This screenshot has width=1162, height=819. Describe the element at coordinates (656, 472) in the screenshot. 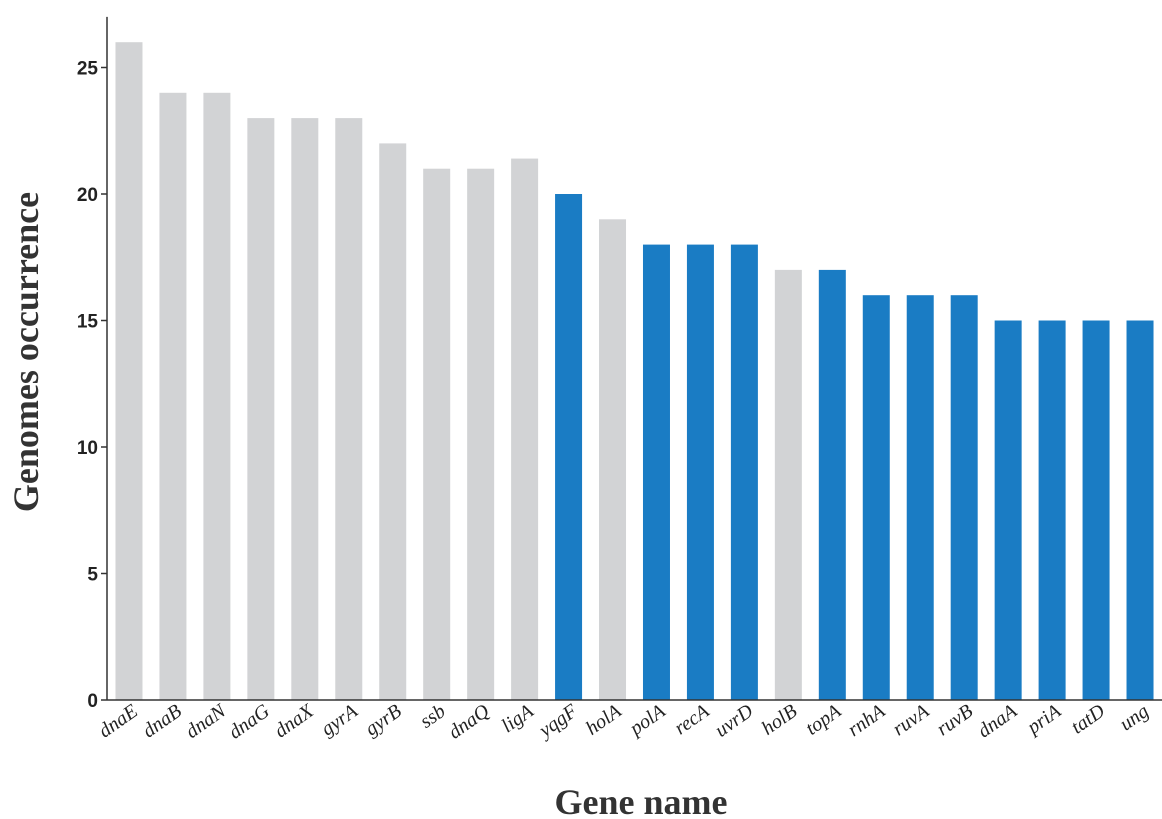

I see `bar-polA` at that location.